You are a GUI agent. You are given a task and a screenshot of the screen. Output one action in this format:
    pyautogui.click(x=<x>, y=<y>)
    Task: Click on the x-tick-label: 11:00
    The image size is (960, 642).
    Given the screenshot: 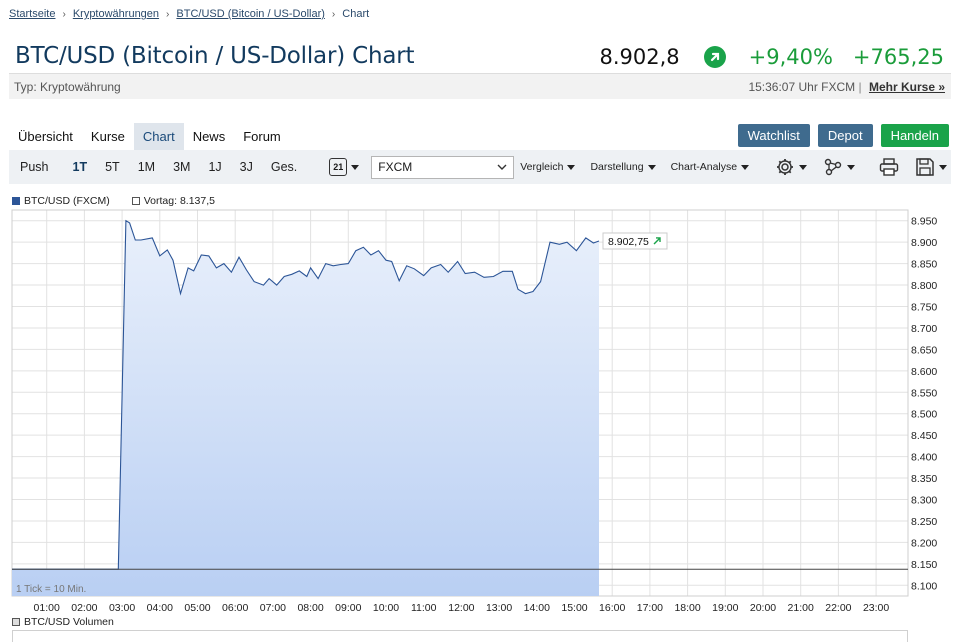 What is the action you would take?
    pyautogui.click(x=424, y=607)
    